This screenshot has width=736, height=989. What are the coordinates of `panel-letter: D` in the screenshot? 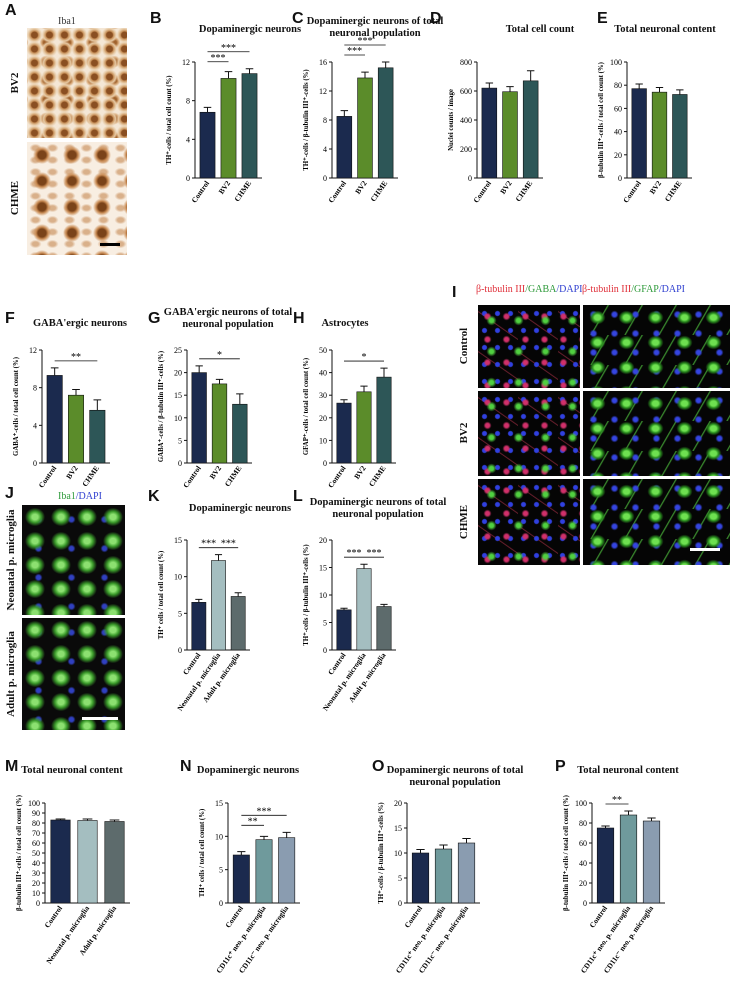 It's located at (436, 18).